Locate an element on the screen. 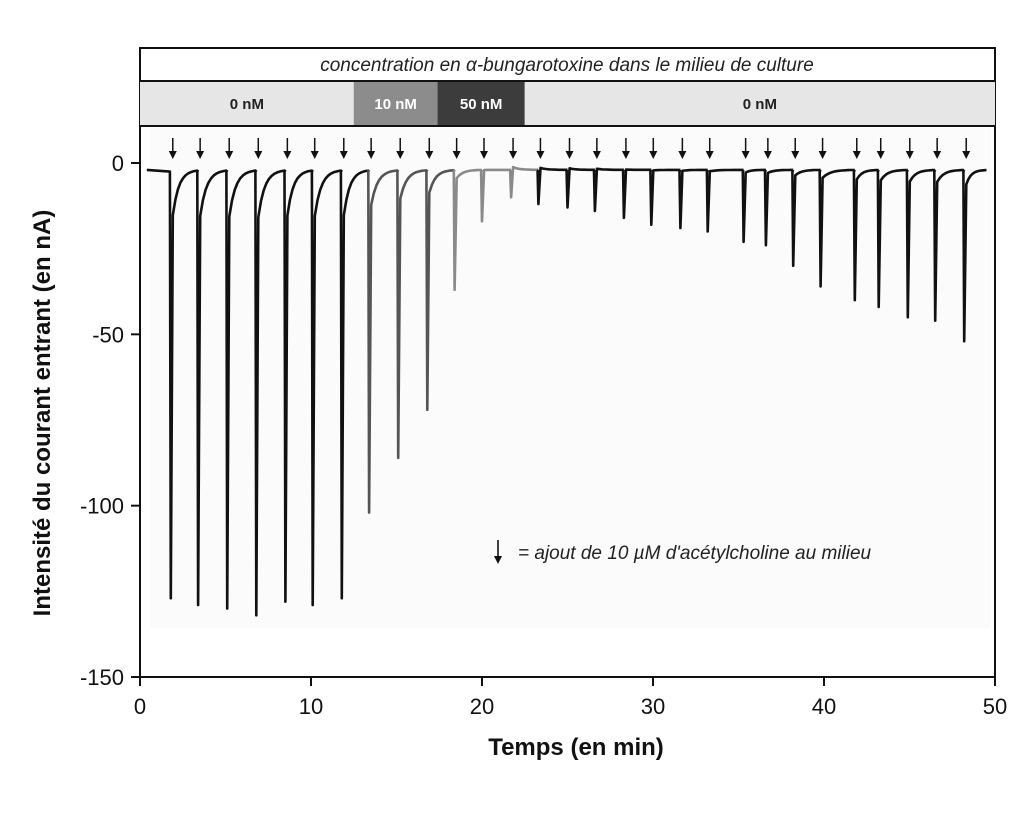  header-title-box is located at coordinates (567, 64).